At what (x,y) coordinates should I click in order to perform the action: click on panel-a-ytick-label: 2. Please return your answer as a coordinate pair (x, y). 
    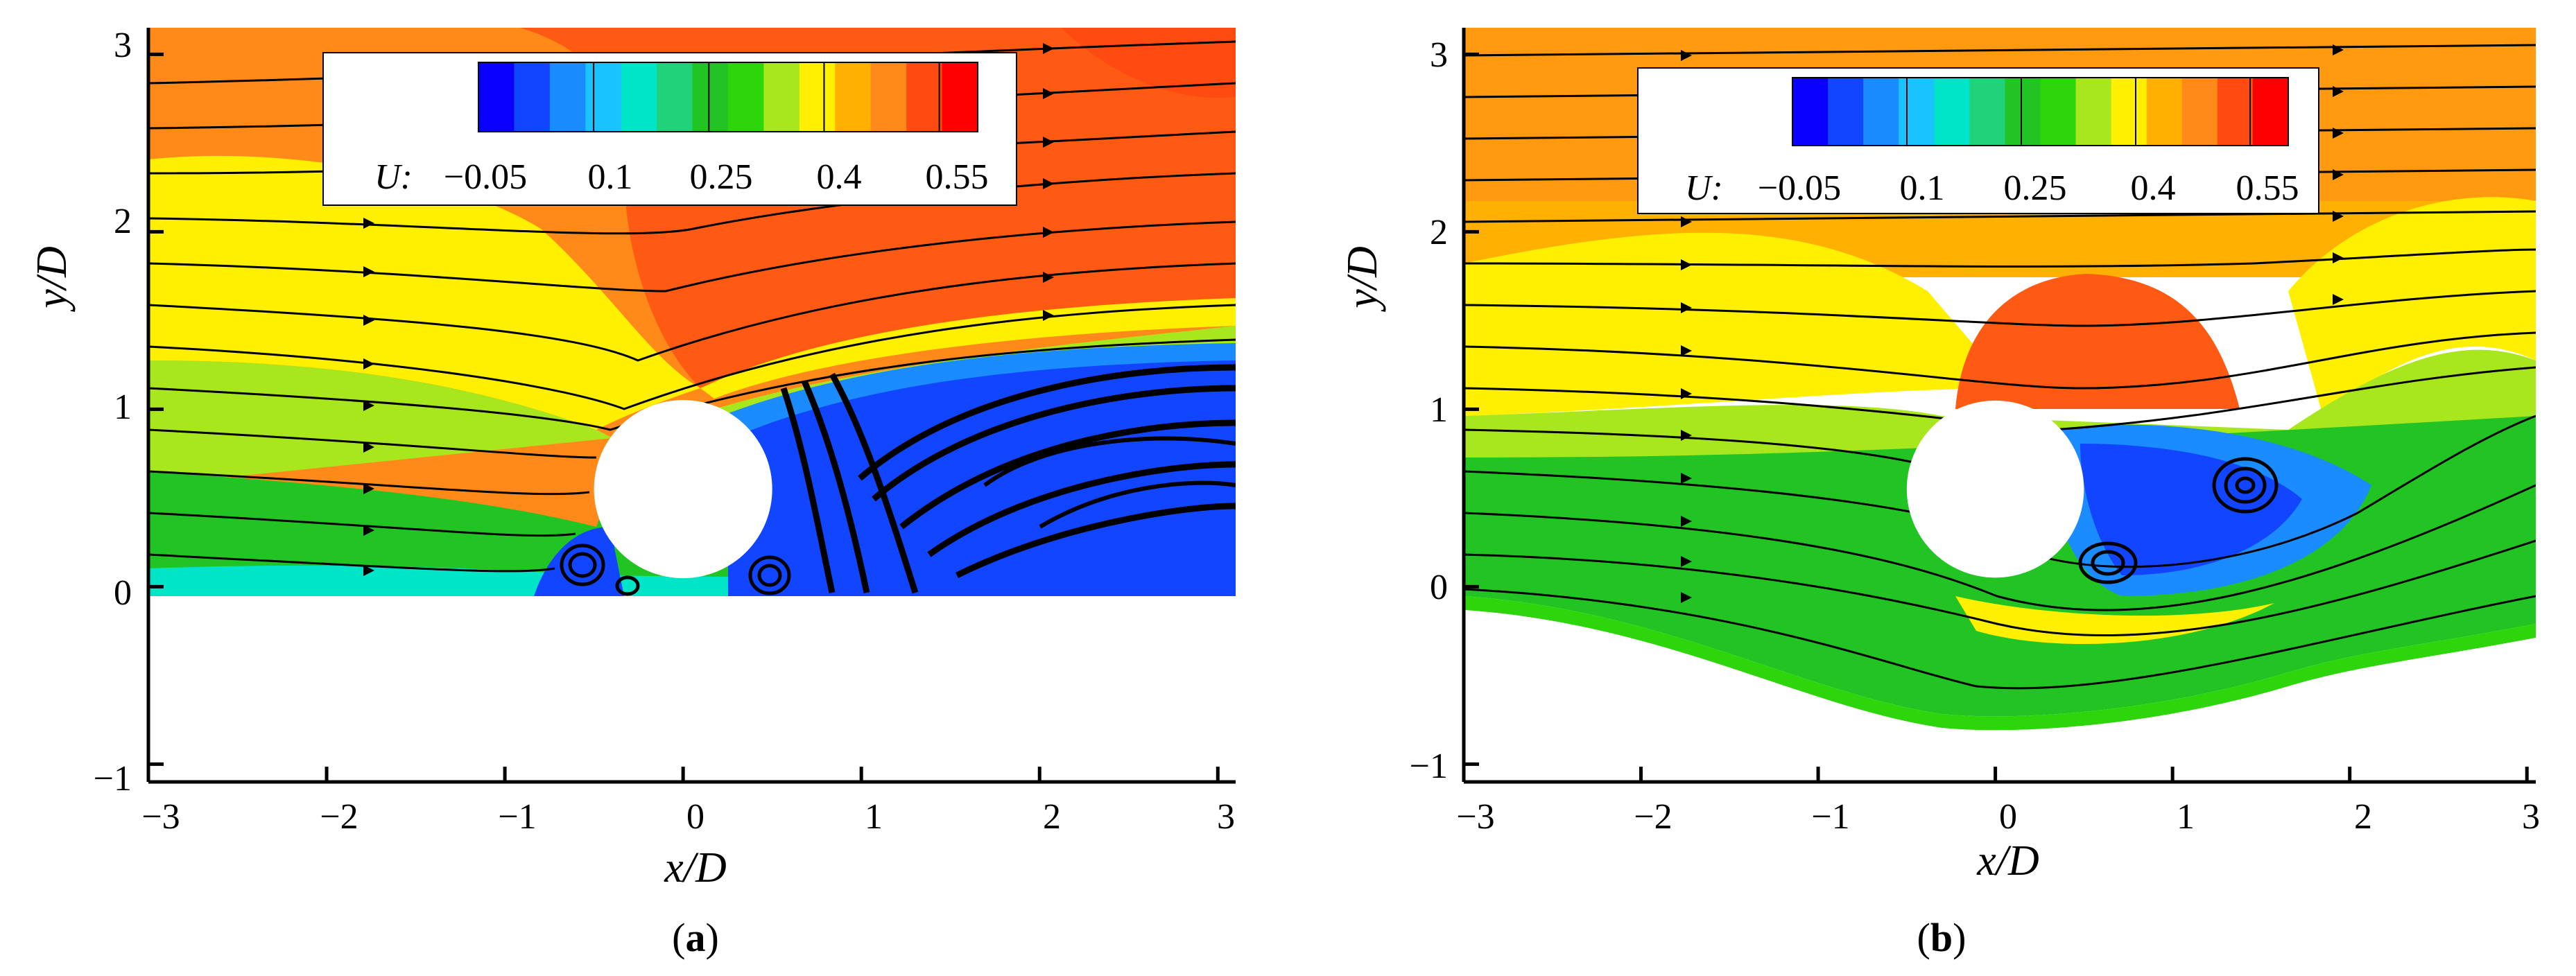
    Looking at the image, I should click on (123, 222).